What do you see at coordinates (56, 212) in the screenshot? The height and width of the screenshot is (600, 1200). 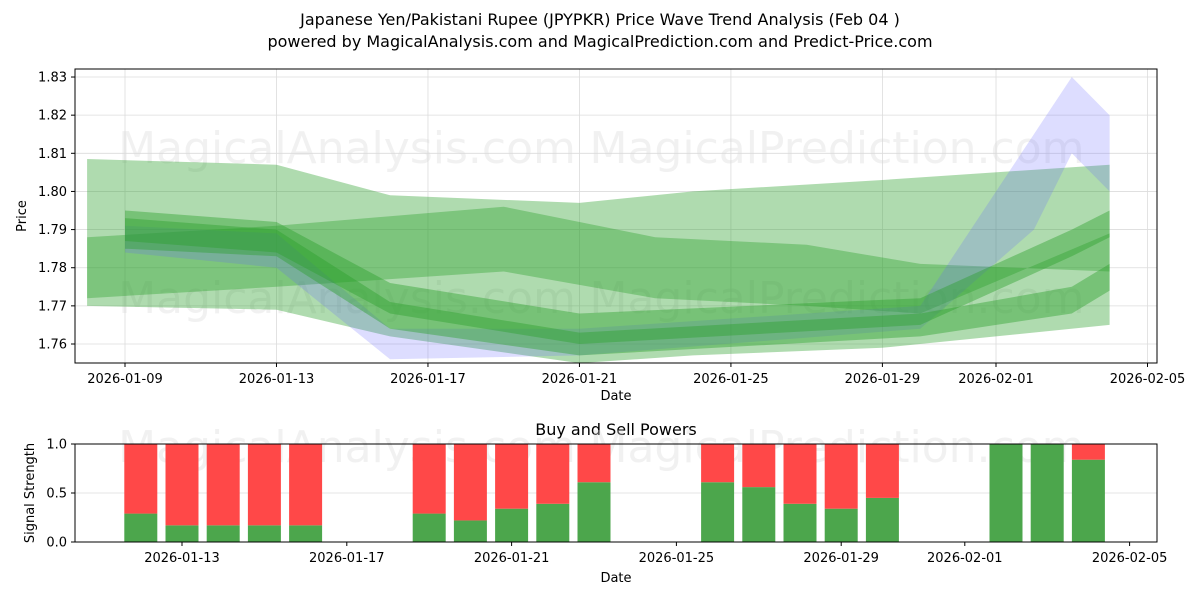 I see `main-y-axis: 1.76 1.77 1.78 1.79 1.80 1.81 1.82 1.83` at bounding box center [56, 212].